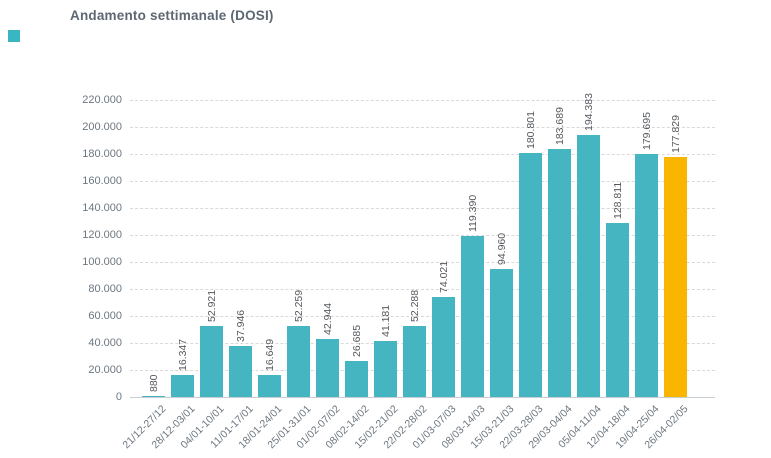 This screenshot has width=771, height=458. What do you see at coordinates (102, 208) in the screenshot?
I see `y-tick-label: 140.000` at bounding box center [102, 208].